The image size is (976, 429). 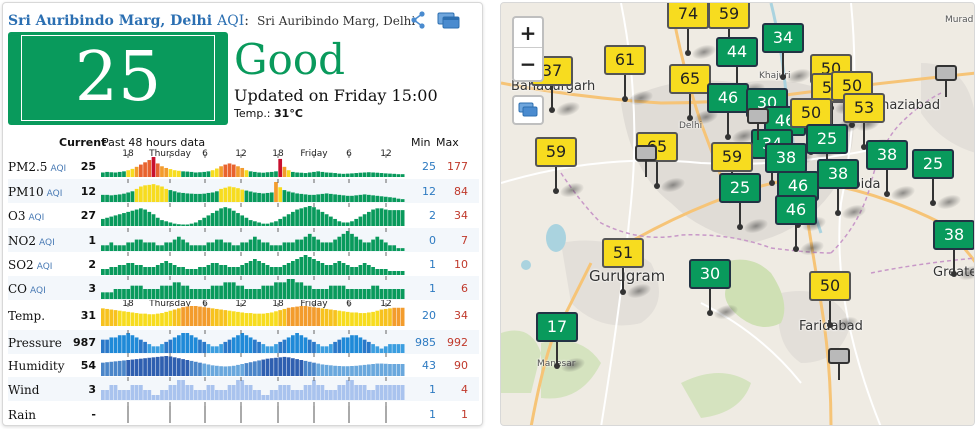 What do you see at coordinates (54, 194) in the screenshot?
I see `unit-label: AQI` at bounding box center [54, 194].